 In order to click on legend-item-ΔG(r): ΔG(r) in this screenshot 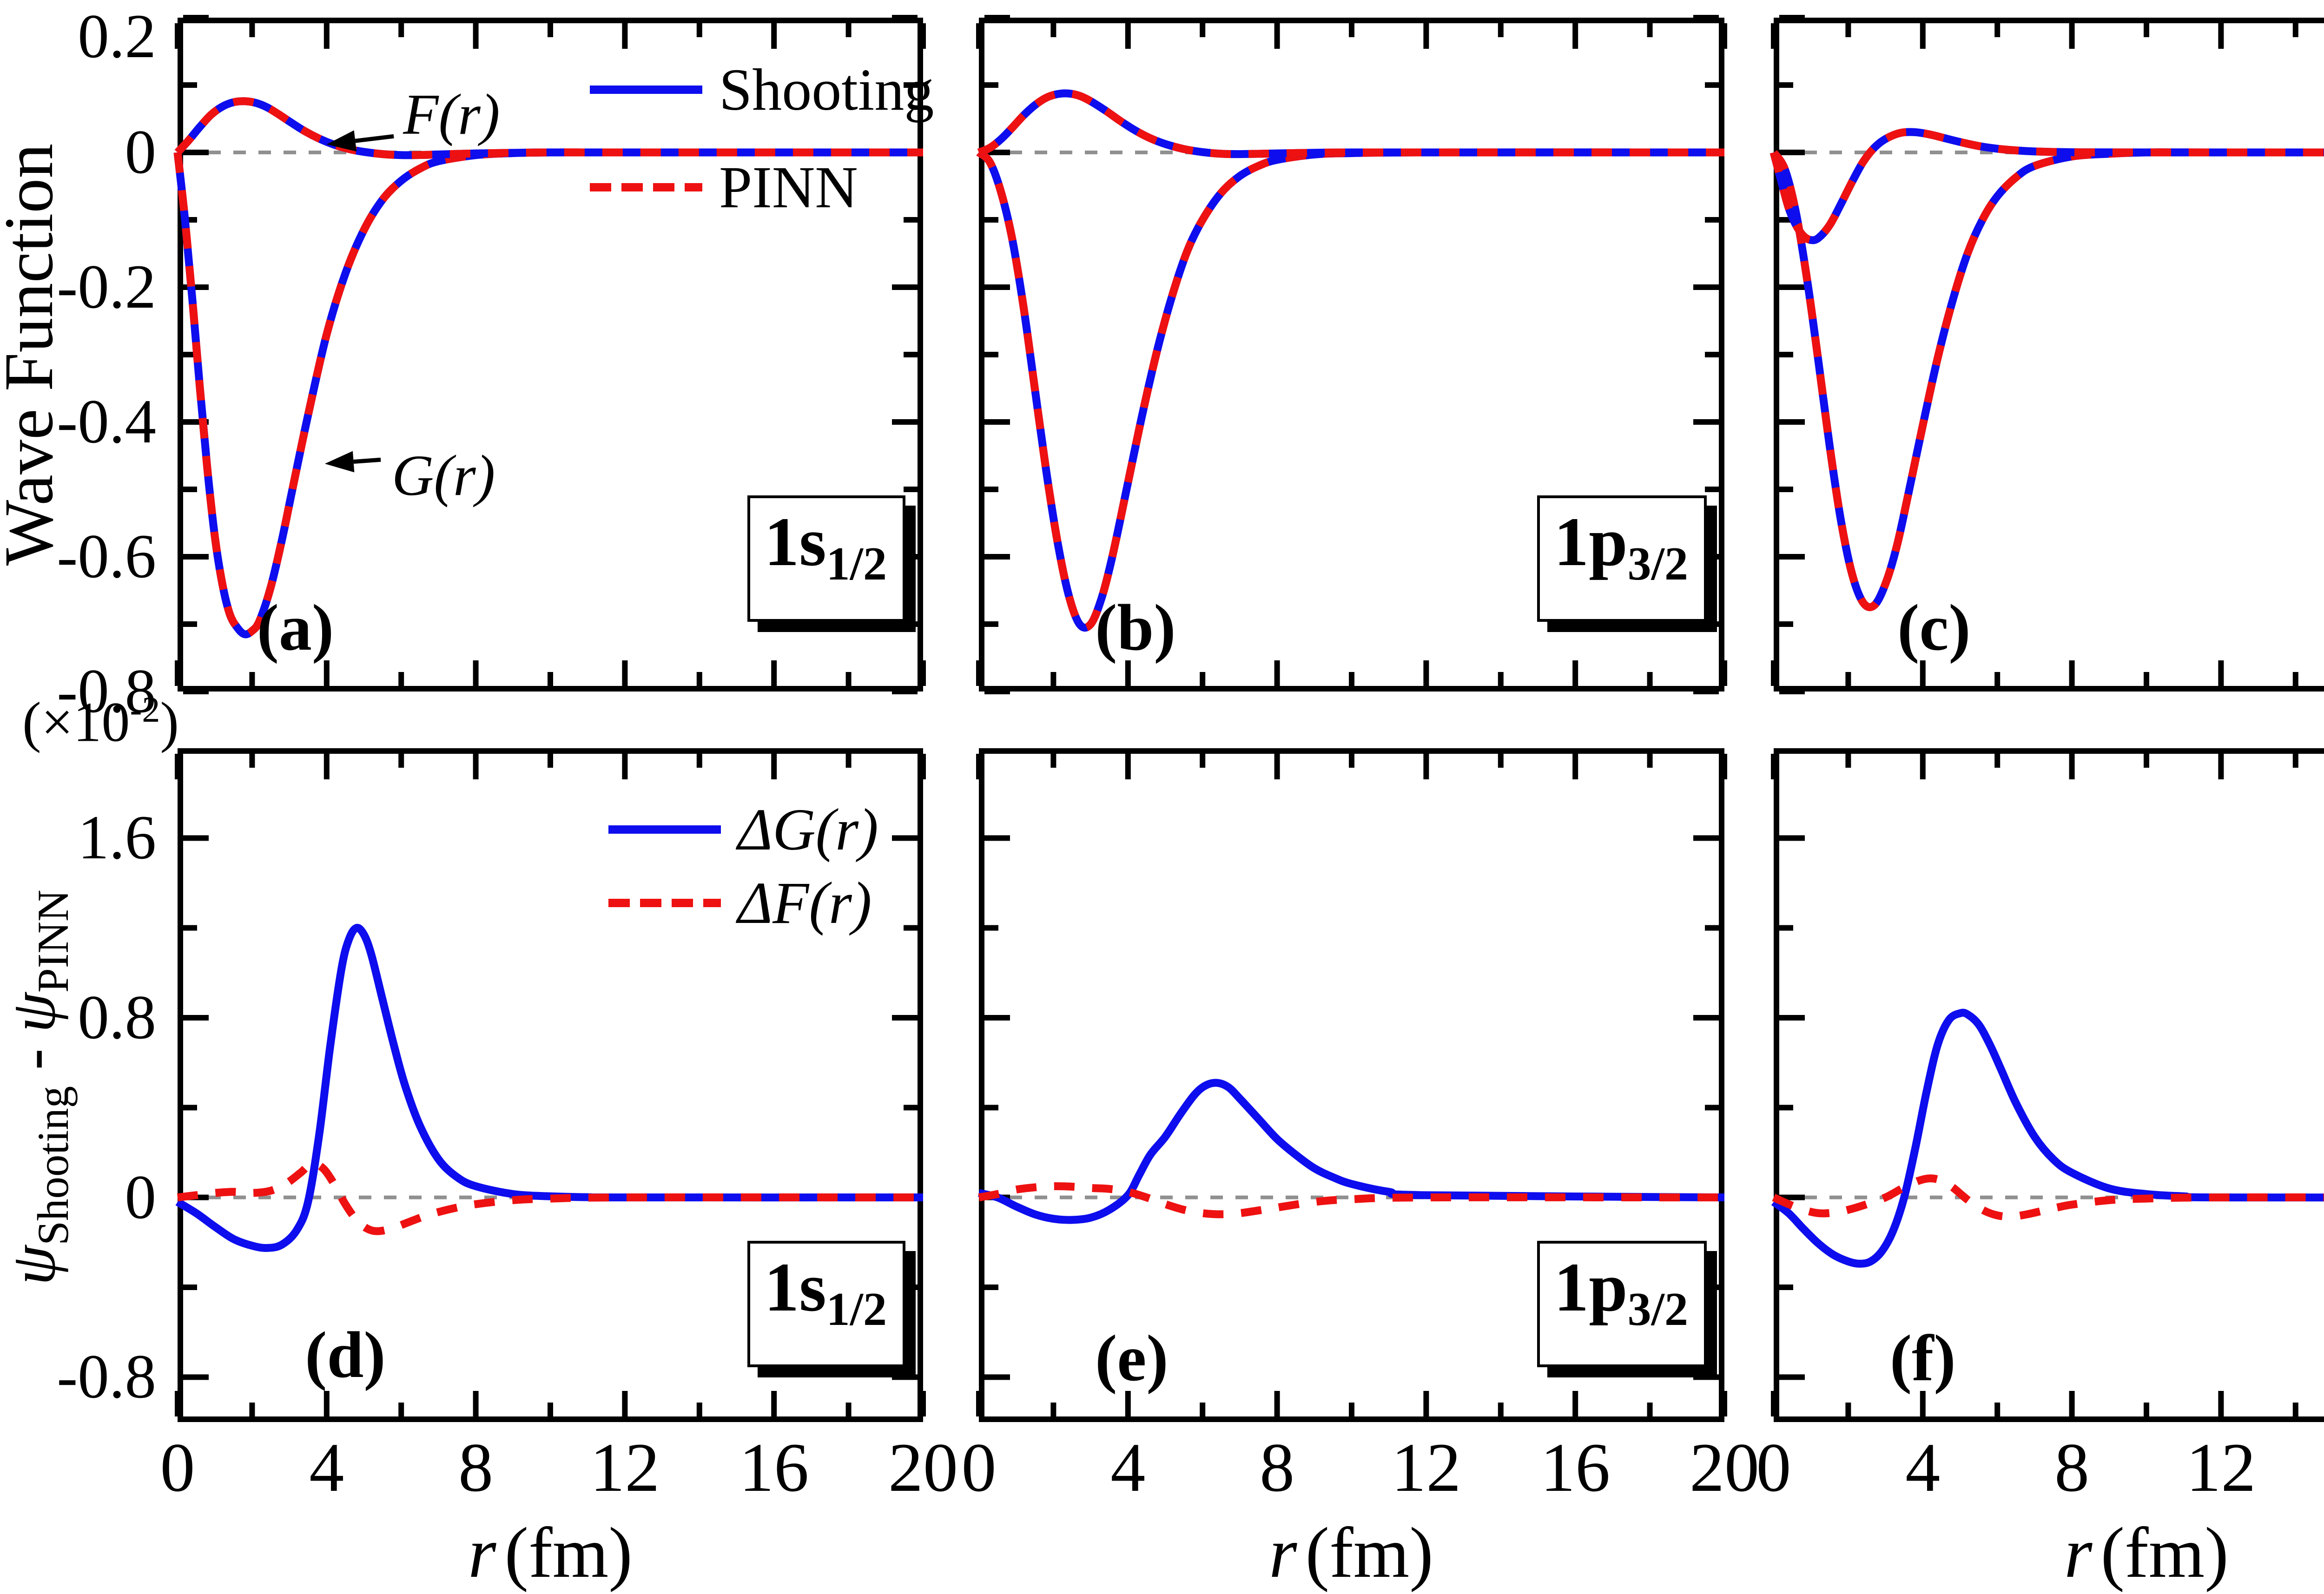, I will do `click(743, 829)`.